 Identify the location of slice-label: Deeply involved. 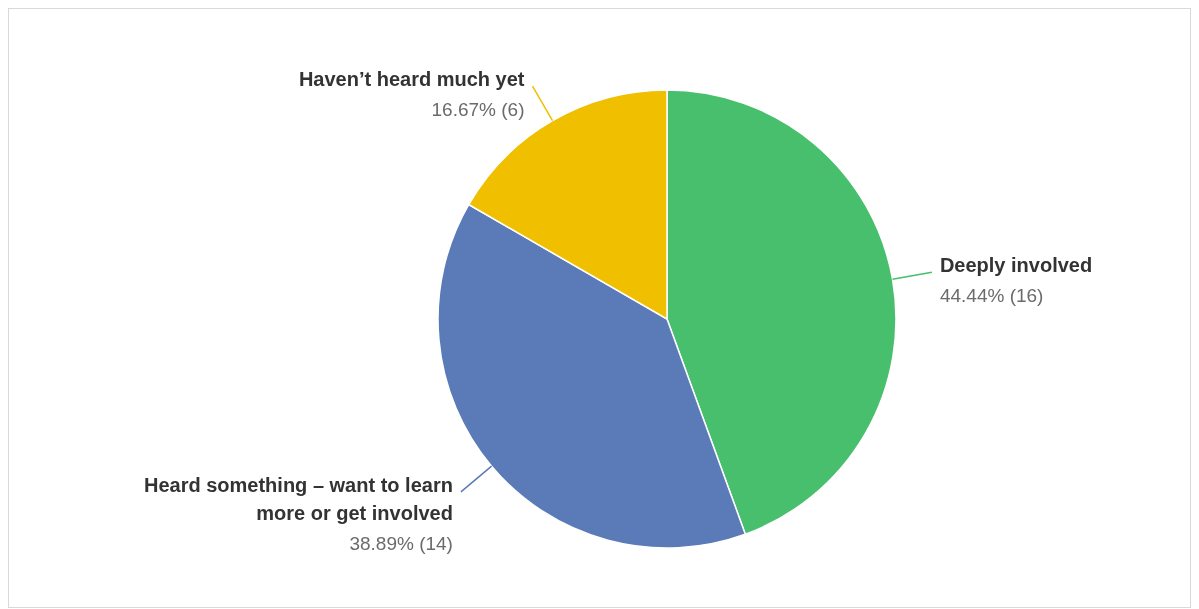
(1016, 265).